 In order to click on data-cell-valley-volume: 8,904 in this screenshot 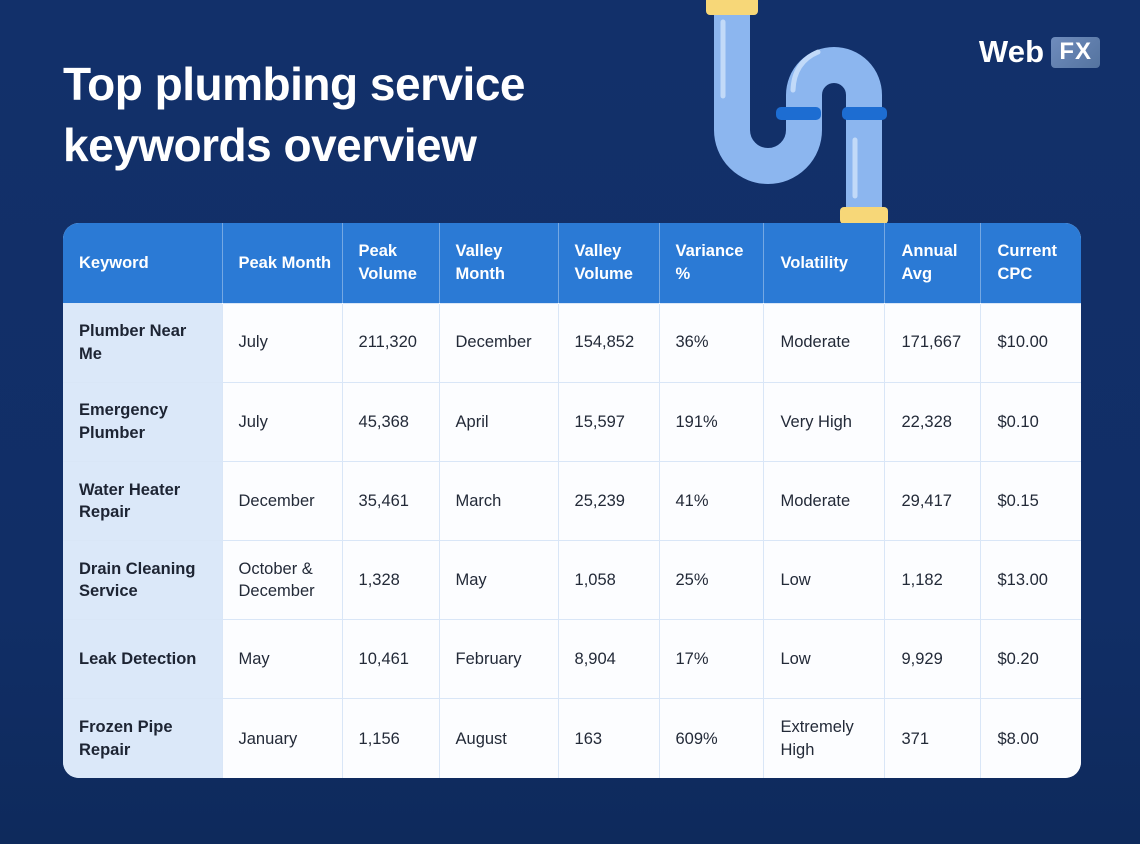, I will do `click(608, 659)`.